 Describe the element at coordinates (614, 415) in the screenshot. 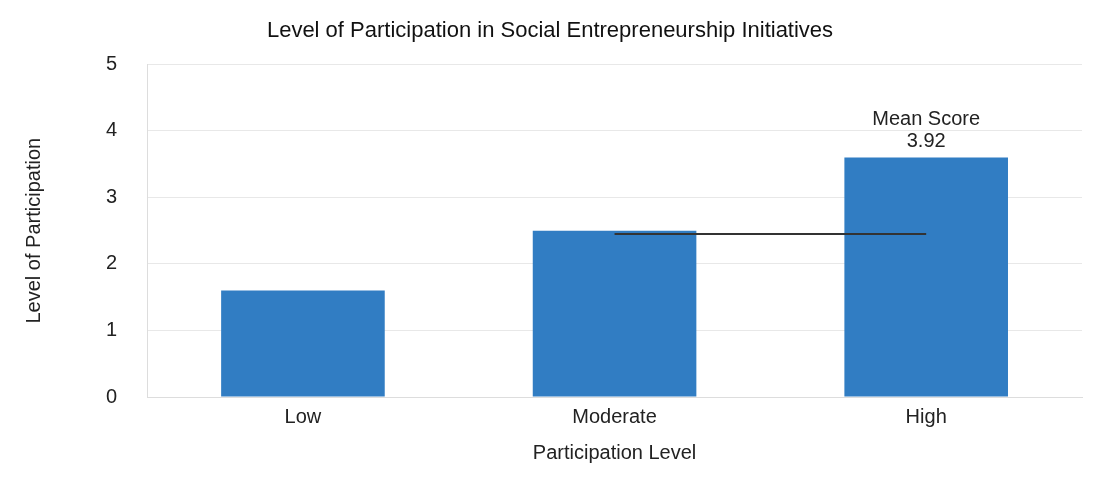

I see `x-tick-label: Moderate` at that location.